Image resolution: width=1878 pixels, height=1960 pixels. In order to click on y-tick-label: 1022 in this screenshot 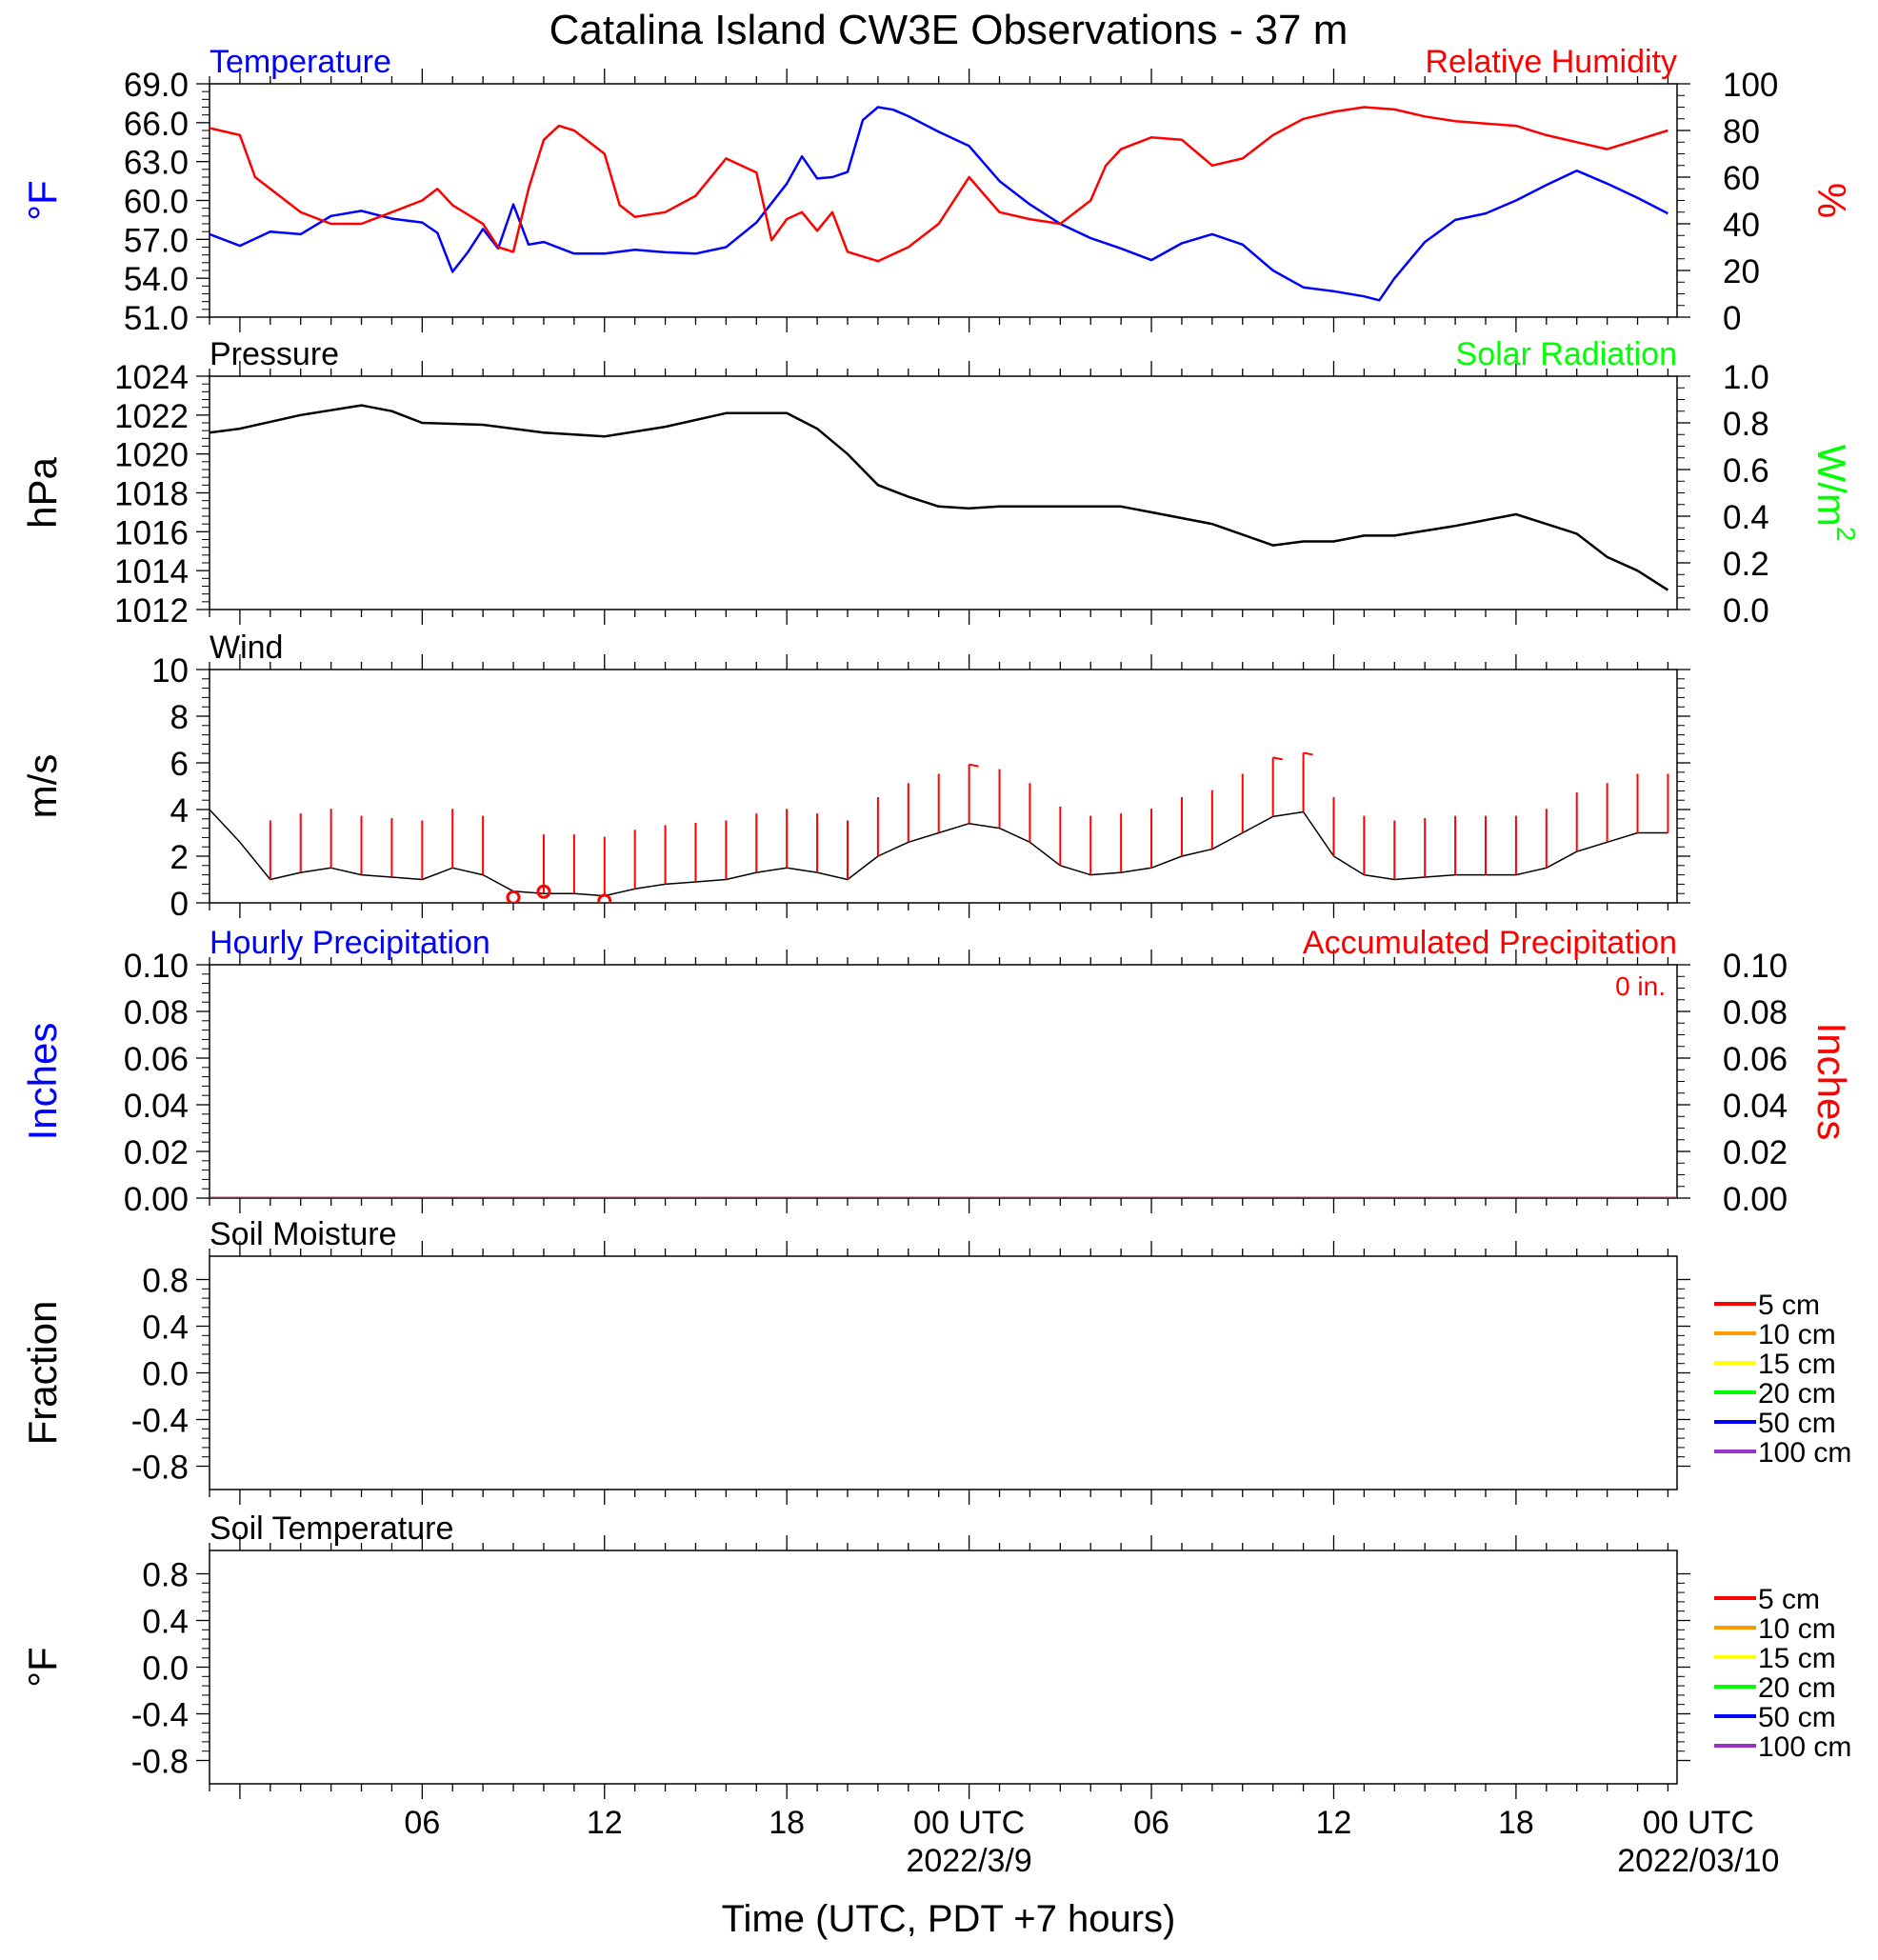, I will do `click(151, 416)`.